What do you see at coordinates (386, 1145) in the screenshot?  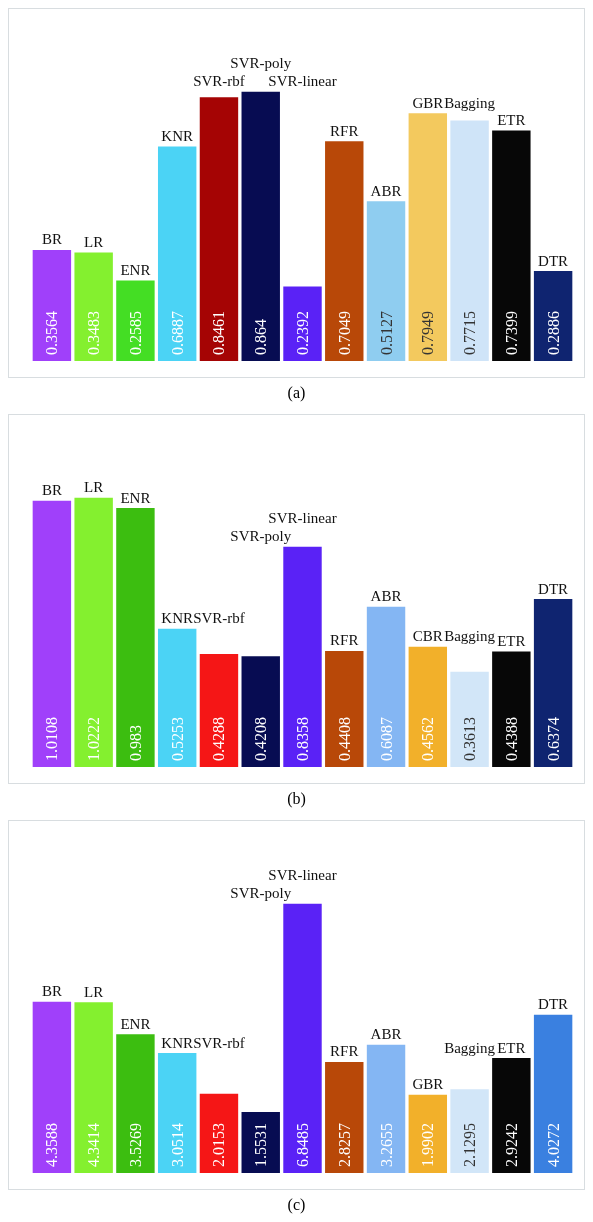 I see `data-label: 3.2655` at bounding box center [386, 1145].